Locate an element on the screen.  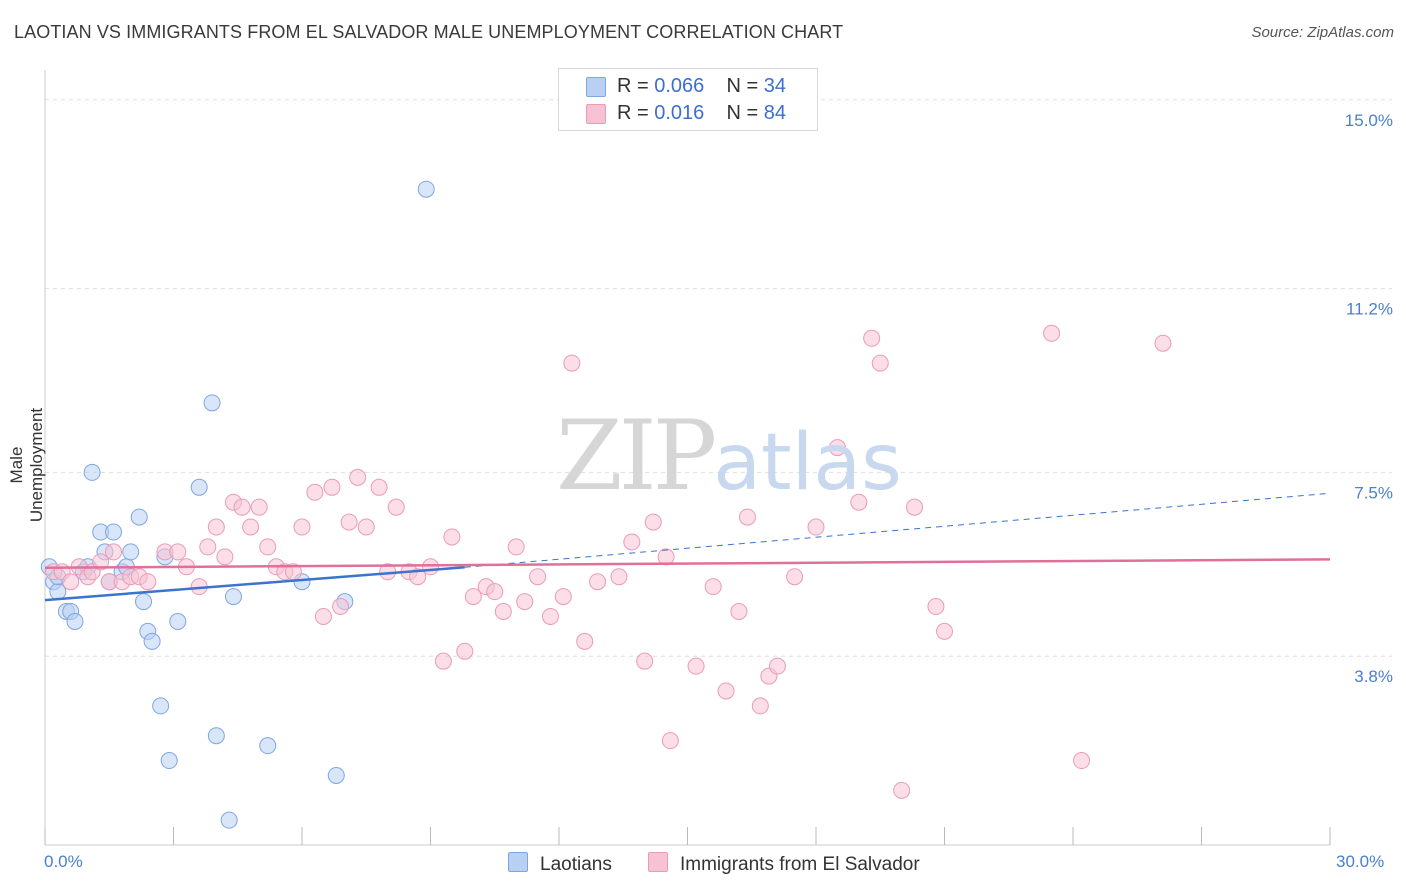
x-tick-min: 0.0% is located at coordinates (63, 861).